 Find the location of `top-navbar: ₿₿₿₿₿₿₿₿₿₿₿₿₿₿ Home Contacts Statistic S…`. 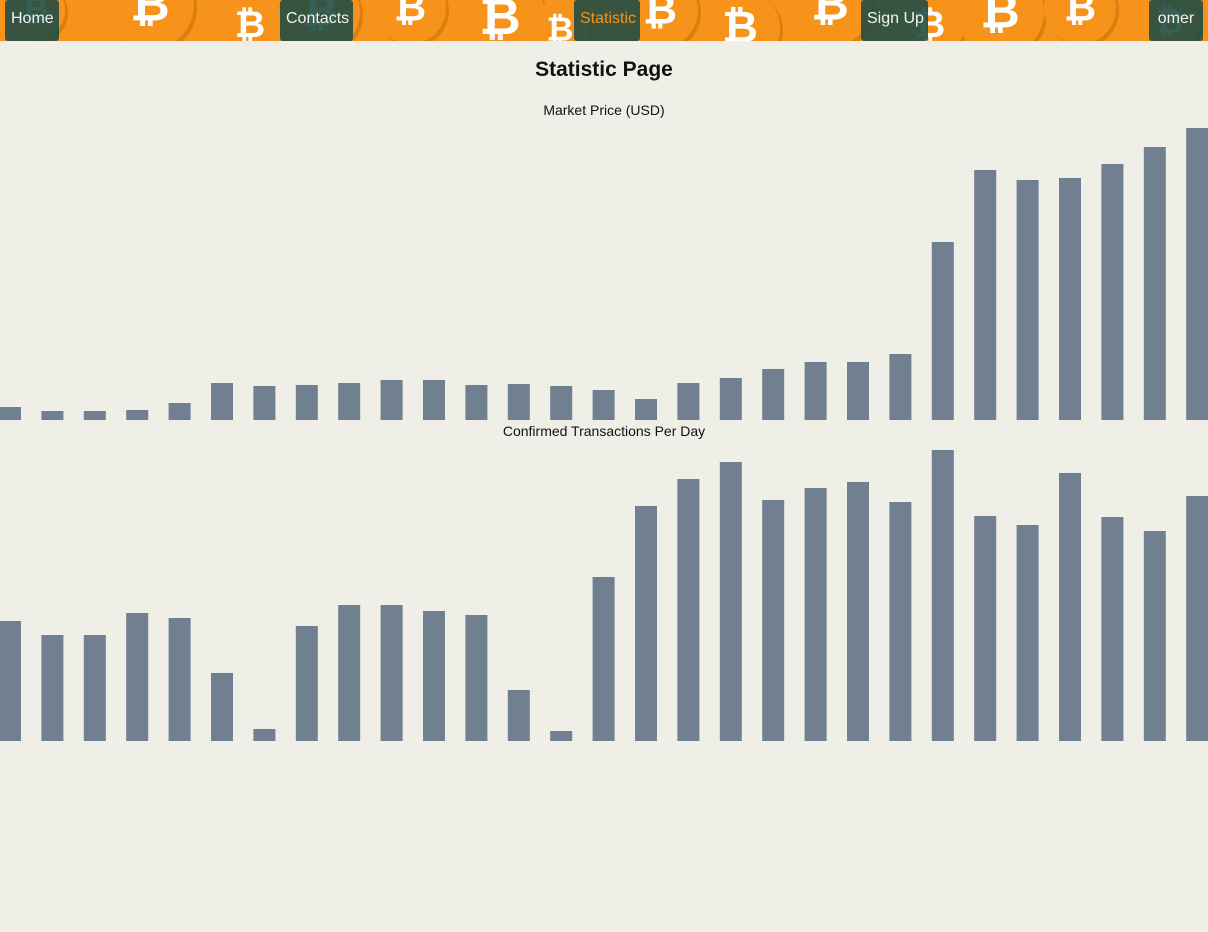

top-navbar: ₿₿₿₿₿₿₿₿₿₿₿₿₿₿ Home Contacts Statistic S… is located at coordinates (604, 20).